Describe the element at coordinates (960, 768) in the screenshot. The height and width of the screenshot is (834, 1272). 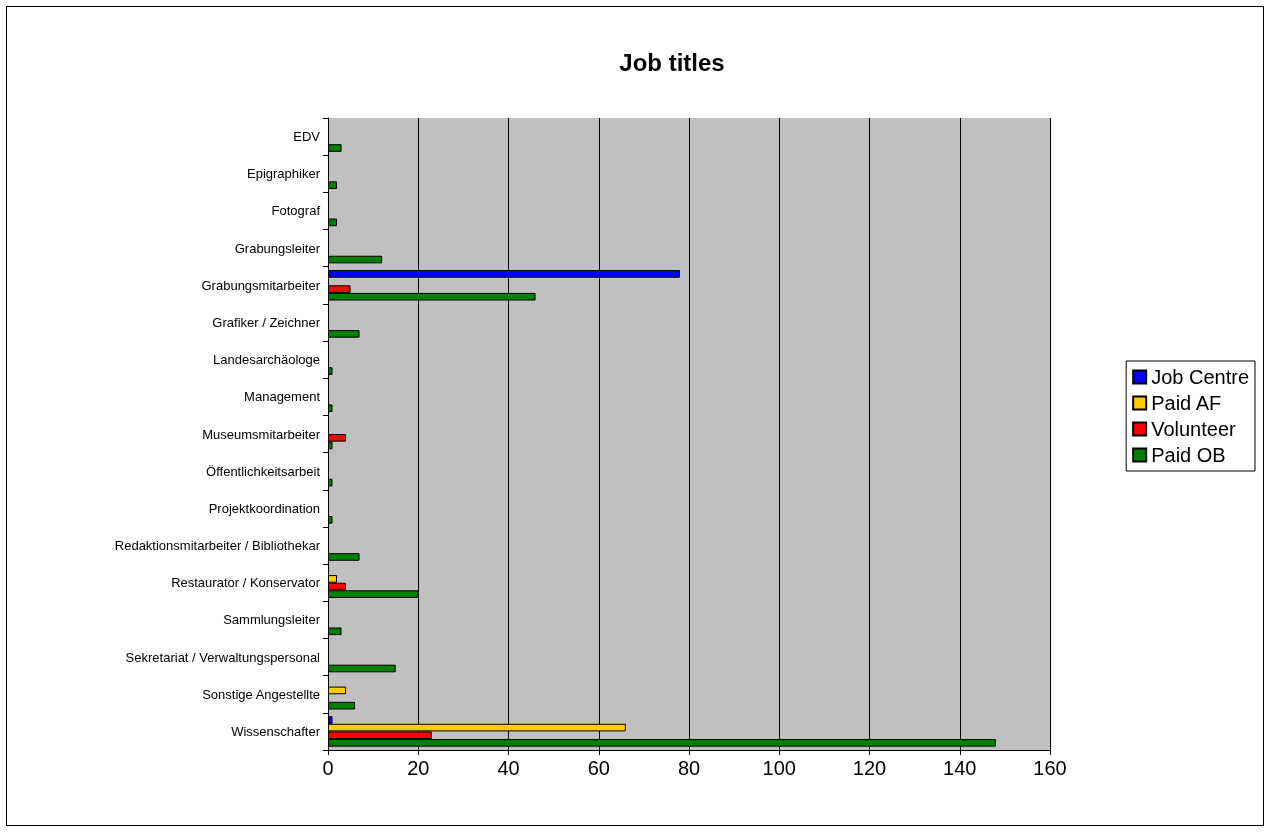
I see `x-tick-label: 140` at that location.